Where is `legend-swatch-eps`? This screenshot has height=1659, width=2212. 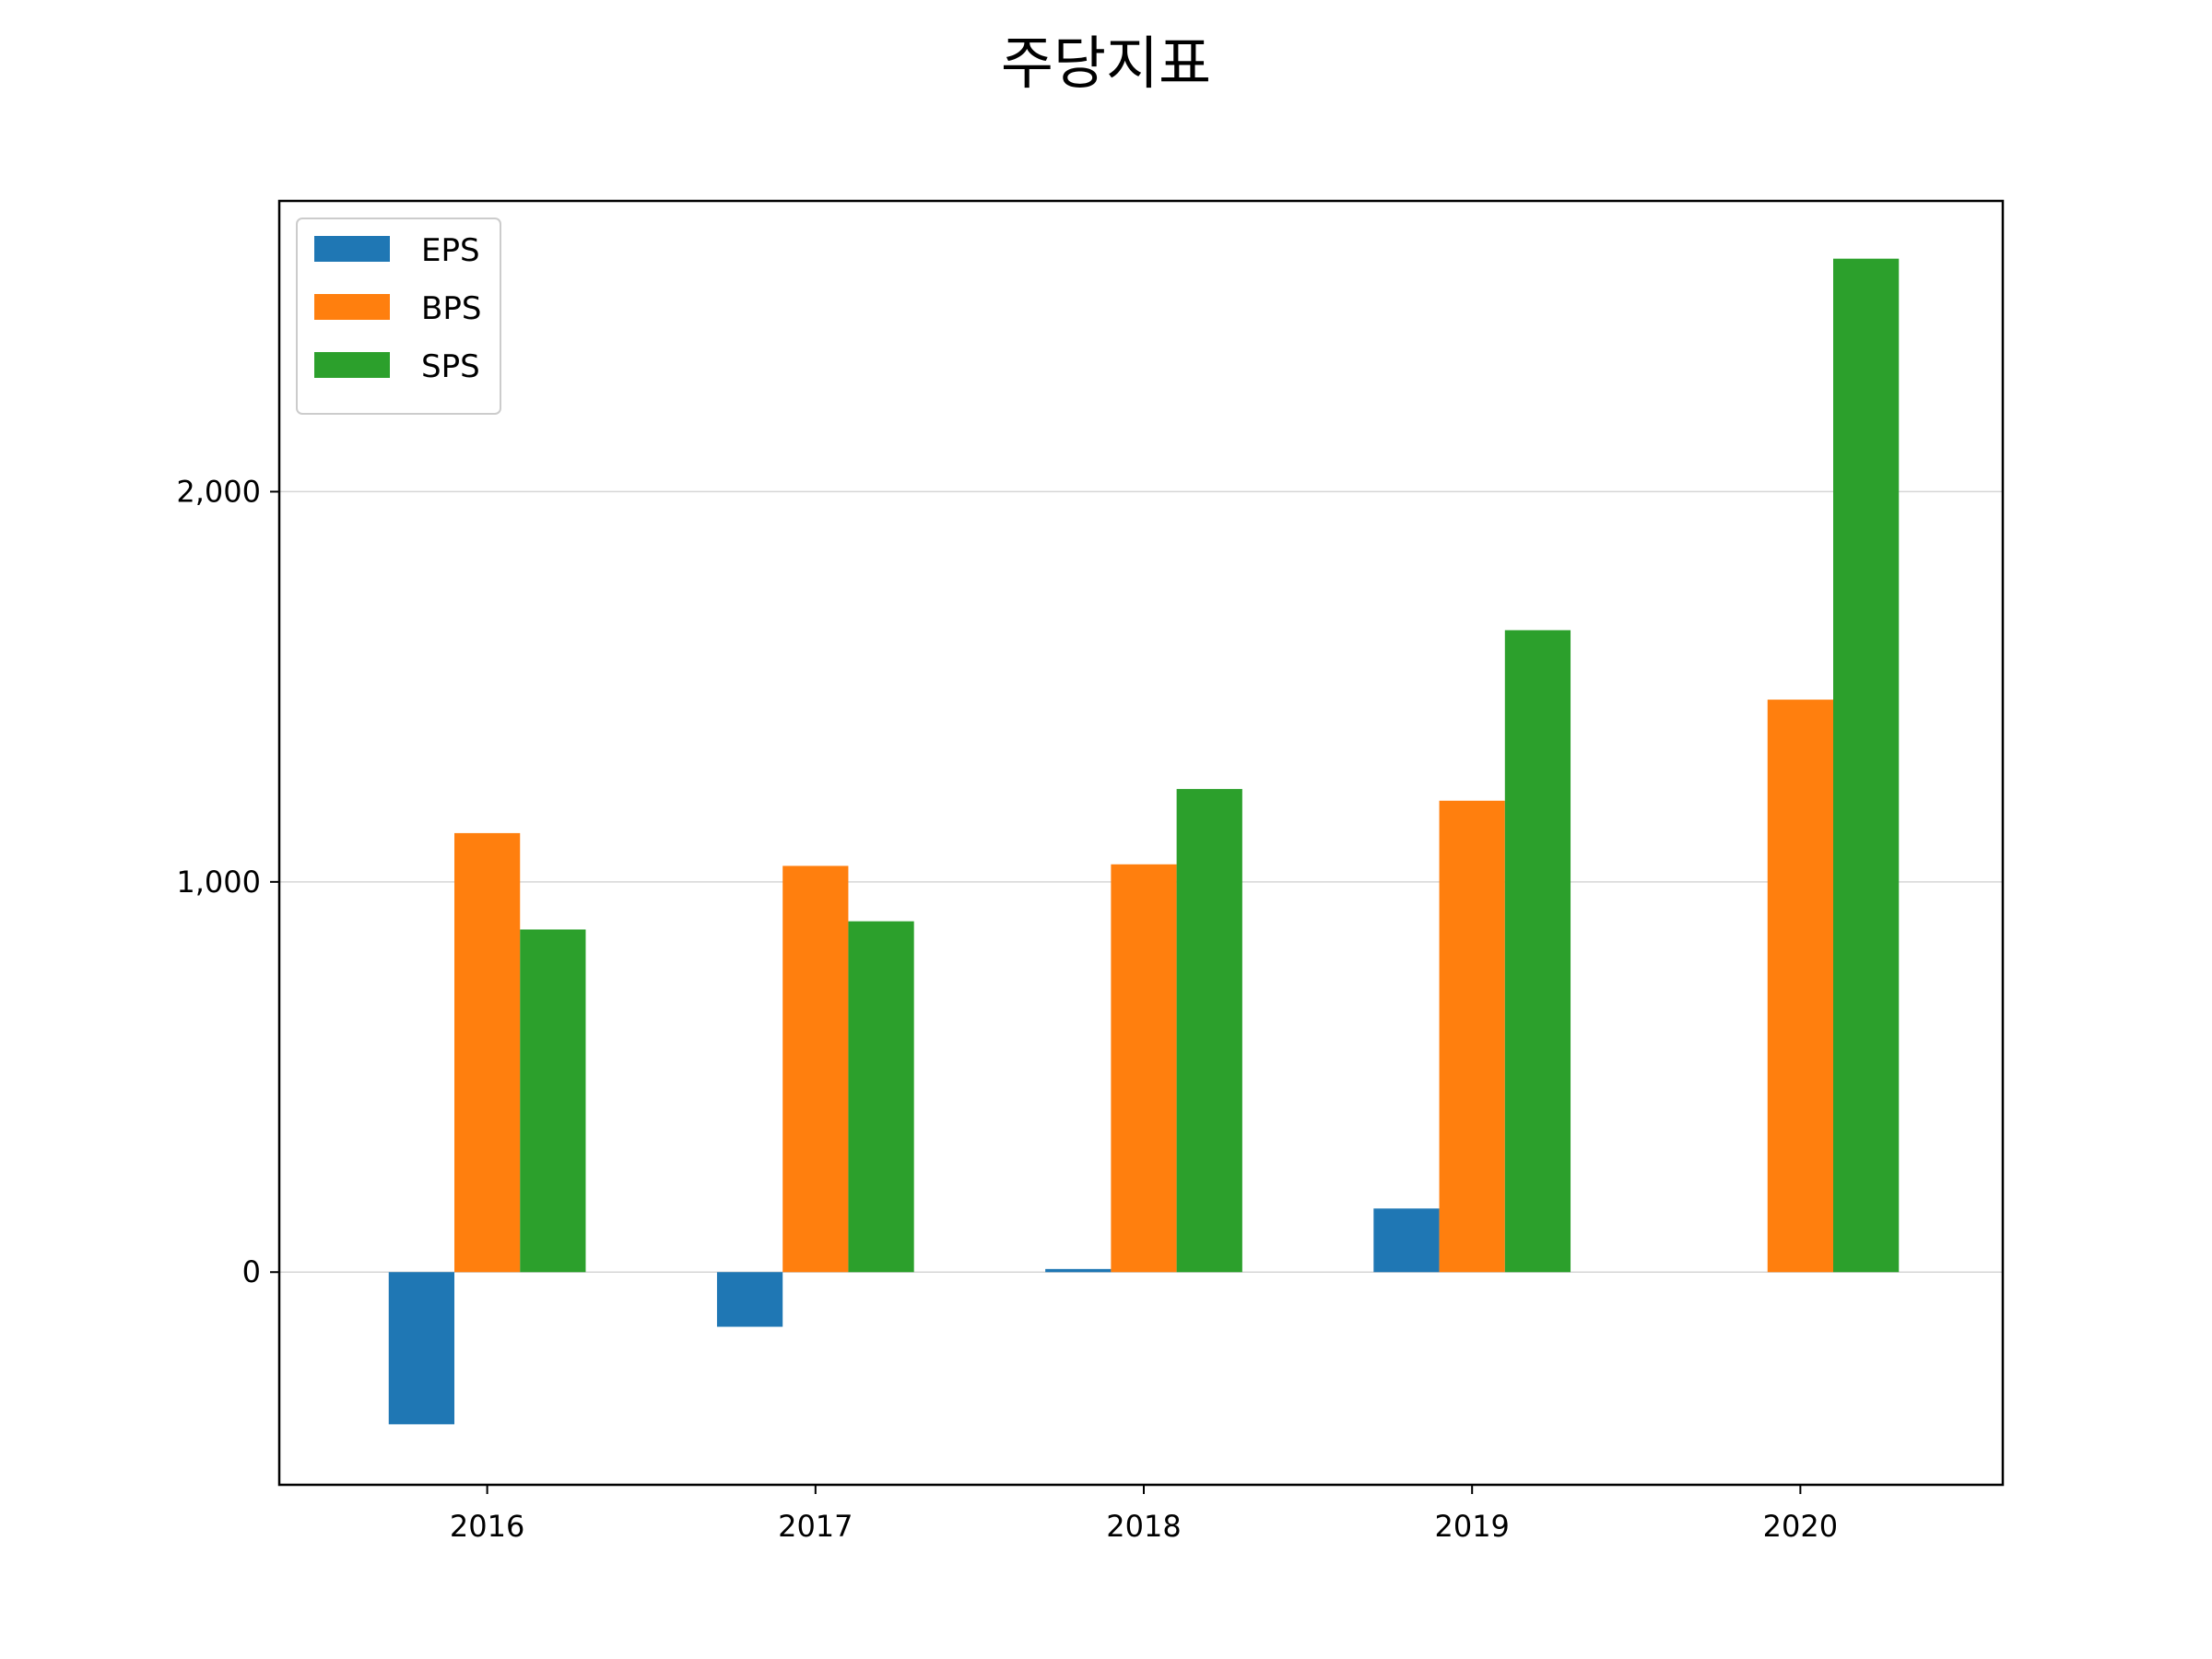 legend-swatch-eps is located at coordinates (352, 249).